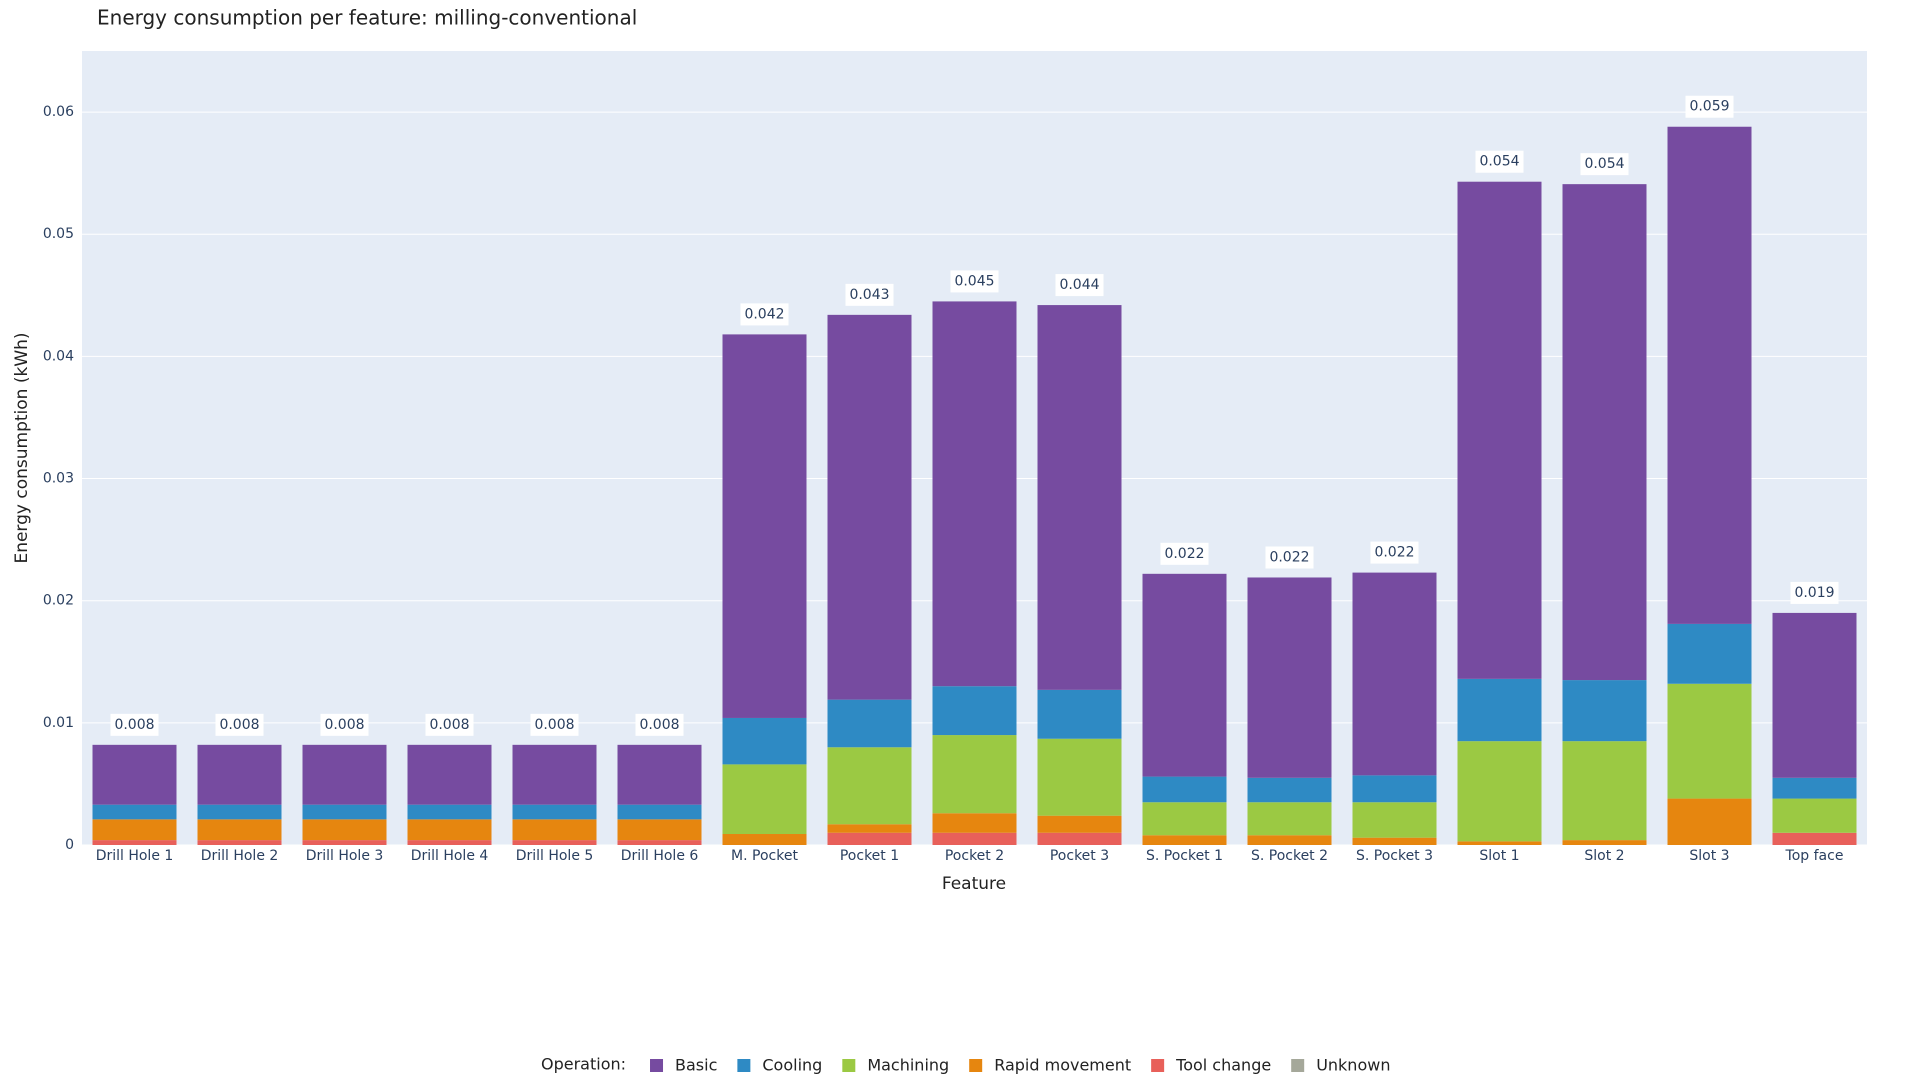  What do you see at coordinates (135, 856) in the screenshot?
I see `x-tick-label: Drill Hole 1` at bounding box center [135, 856].